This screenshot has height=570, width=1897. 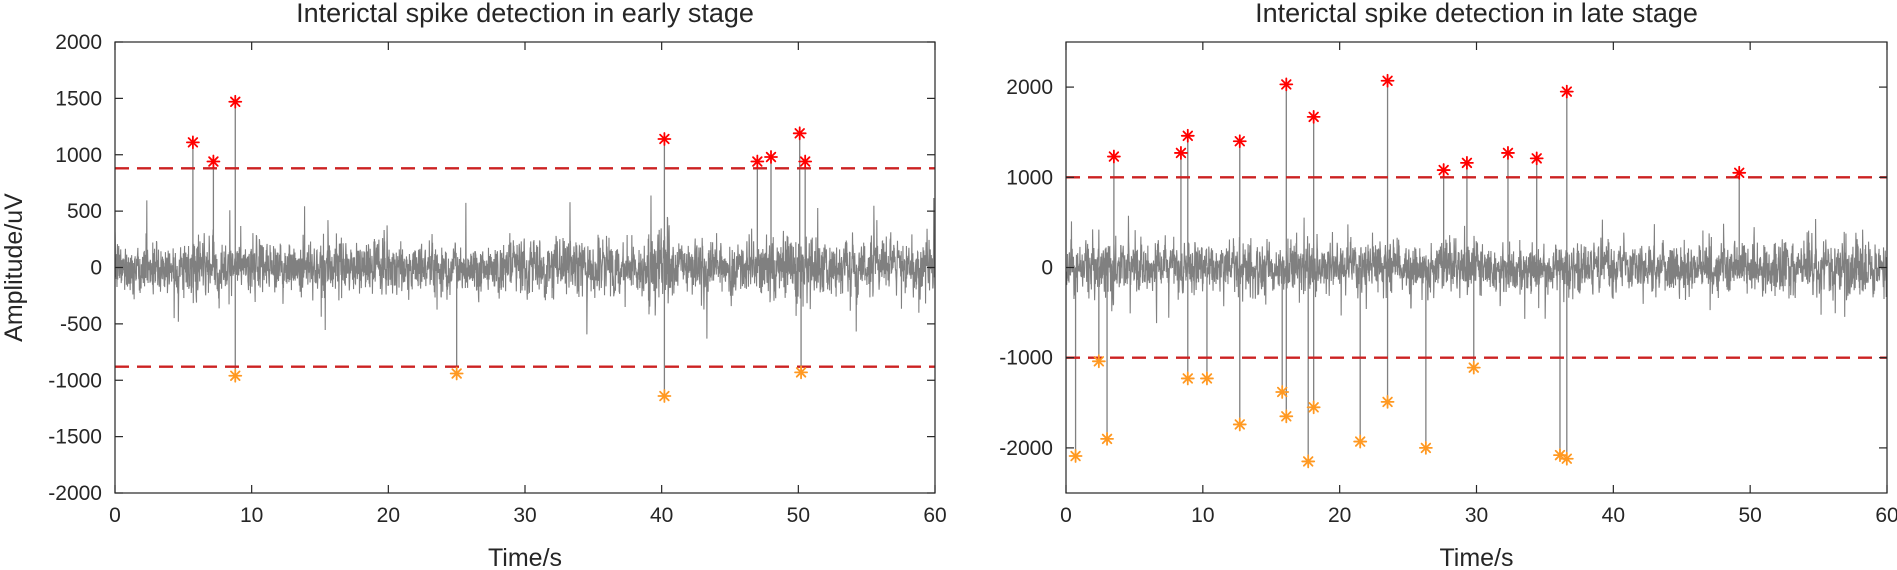 What do you see at coordinates (78, 98) in the screenshot?
I see `y-tick-label: 1500` at bounding box center [78, 98].